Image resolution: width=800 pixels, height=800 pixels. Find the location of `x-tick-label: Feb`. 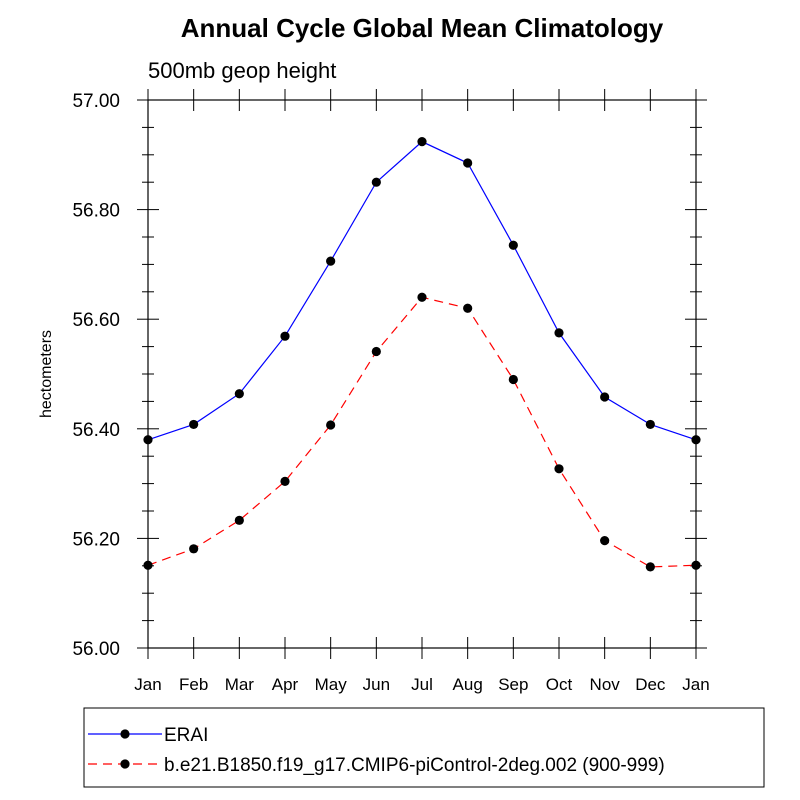

x-tick-label: Feb is located at coordinates (193, 684).